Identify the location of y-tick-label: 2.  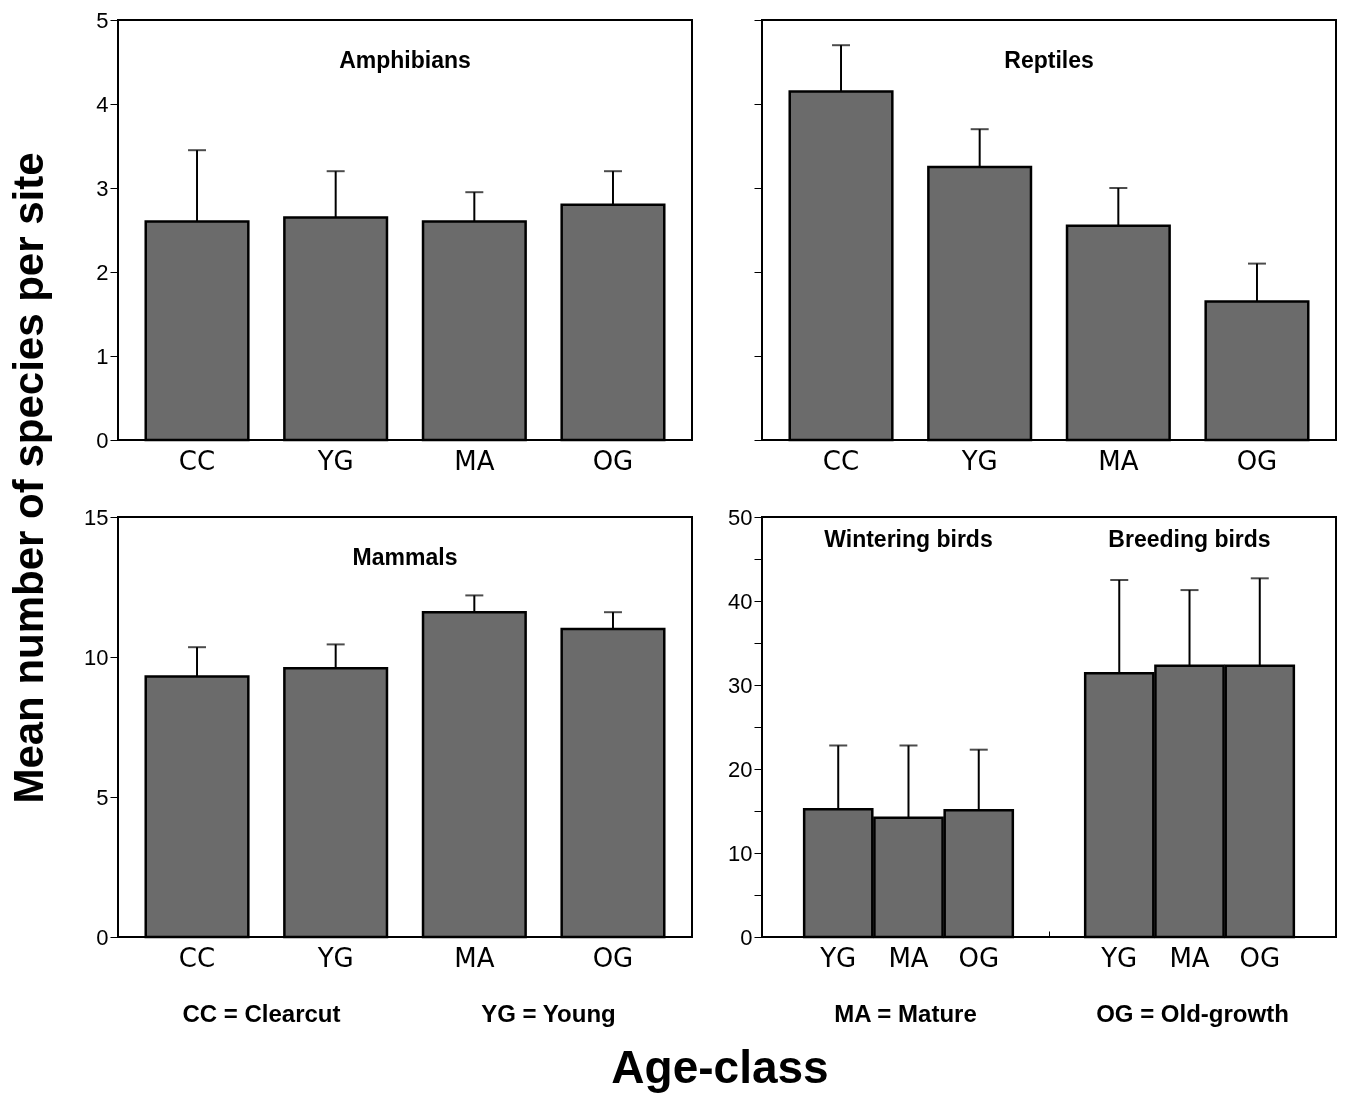
(102, 272).